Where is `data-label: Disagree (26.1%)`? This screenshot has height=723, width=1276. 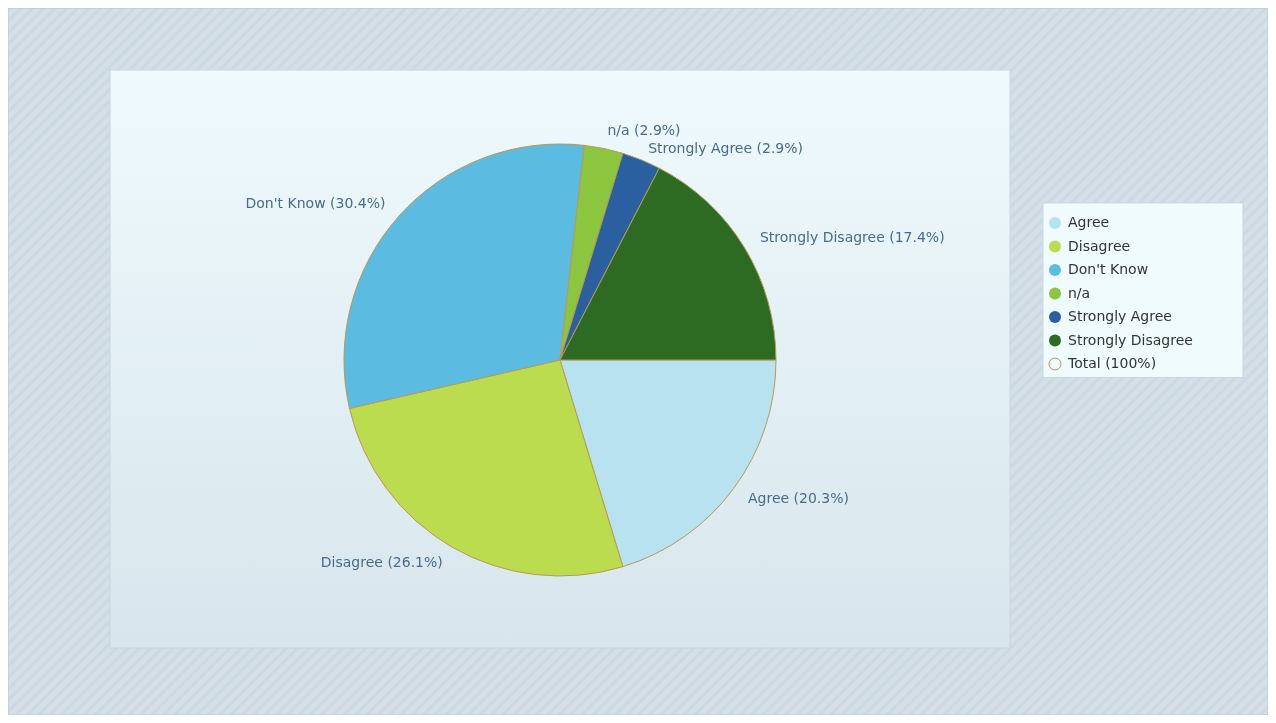 data-label: Disagree (26.1%) is located at coordinates (381, 561).